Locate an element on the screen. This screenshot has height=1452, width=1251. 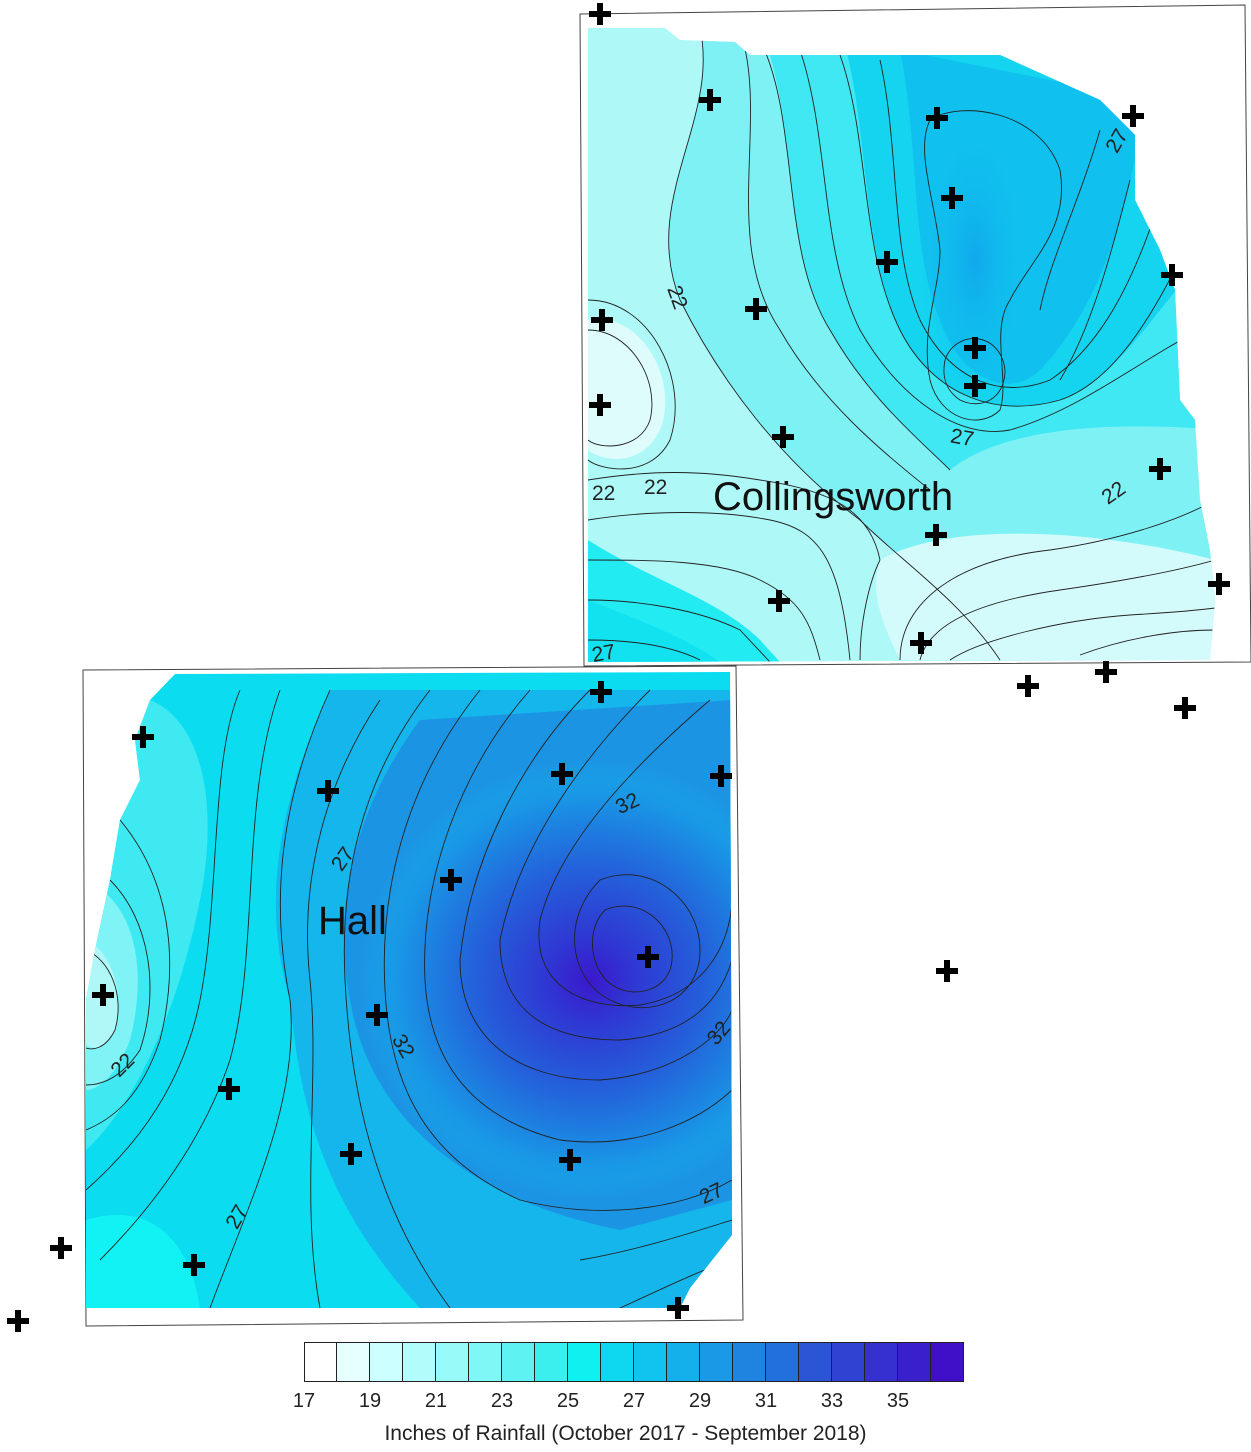
legend-tick-label: 33 is located at coordinates (832, 1401).